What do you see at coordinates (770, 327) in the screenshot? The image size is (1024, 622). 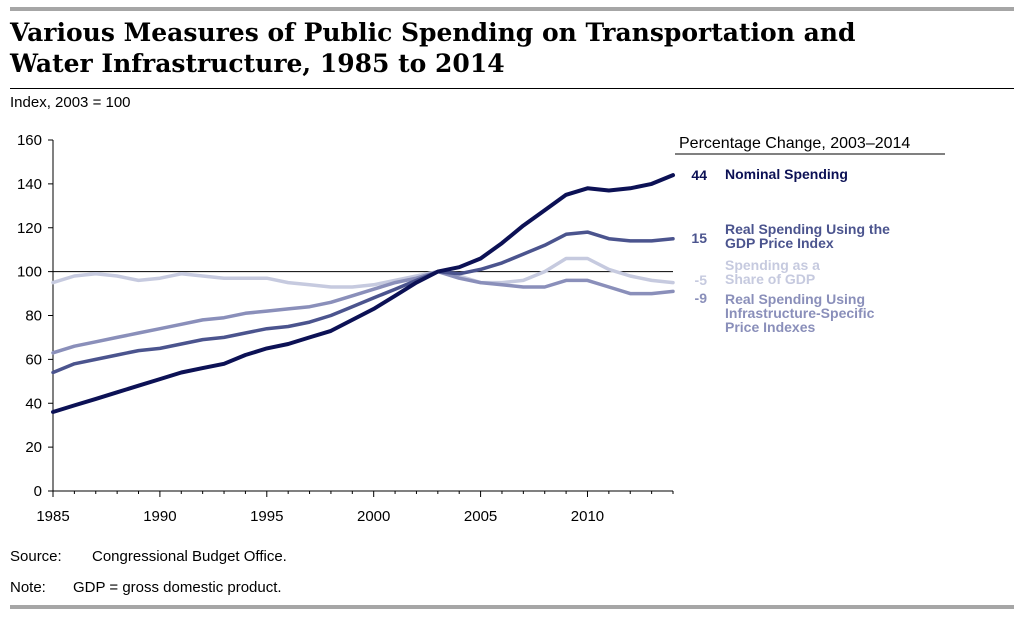 I see `legend-series-label: Price Indexes` at bounding box center [770, 327].